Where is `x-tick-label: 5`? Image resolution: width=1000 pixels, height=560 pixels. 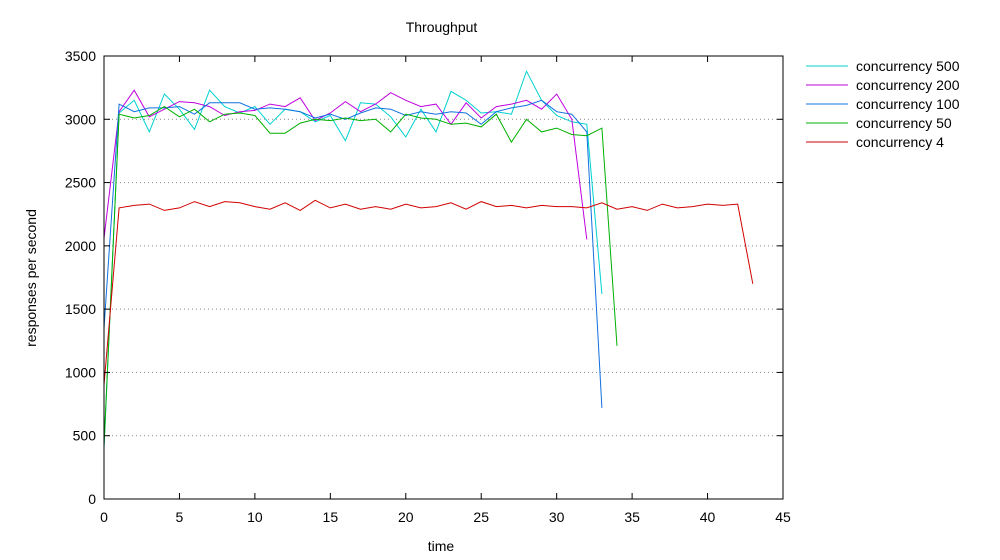
x-tick-label: 5 is located at coordinates (180, 517).